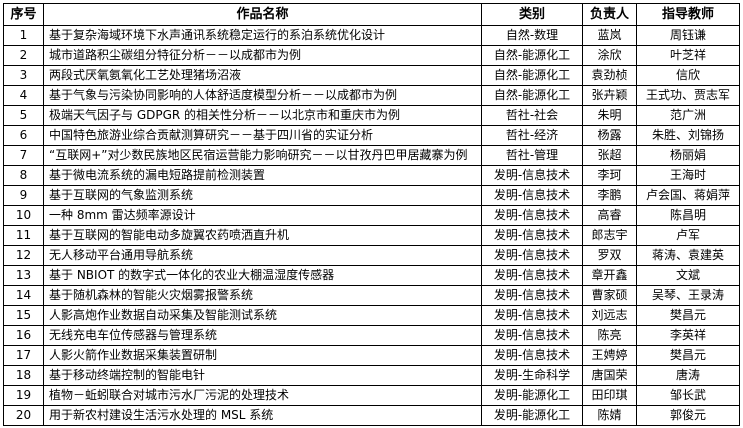 The height and width of the screenshot is (428, 743). What do you see at coordinates (262, 14) in the screenshot?
I see `header-title: 作品名称` at bounding box center [262, 14].